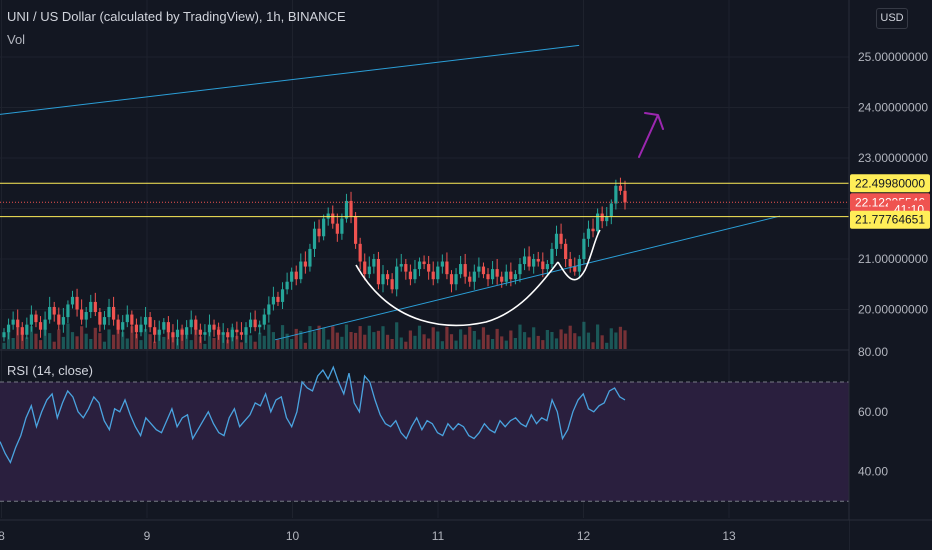 Image resolution: width=932 pixels, height=550 pixels. I want to click on cup-curve, so click(457, 294).